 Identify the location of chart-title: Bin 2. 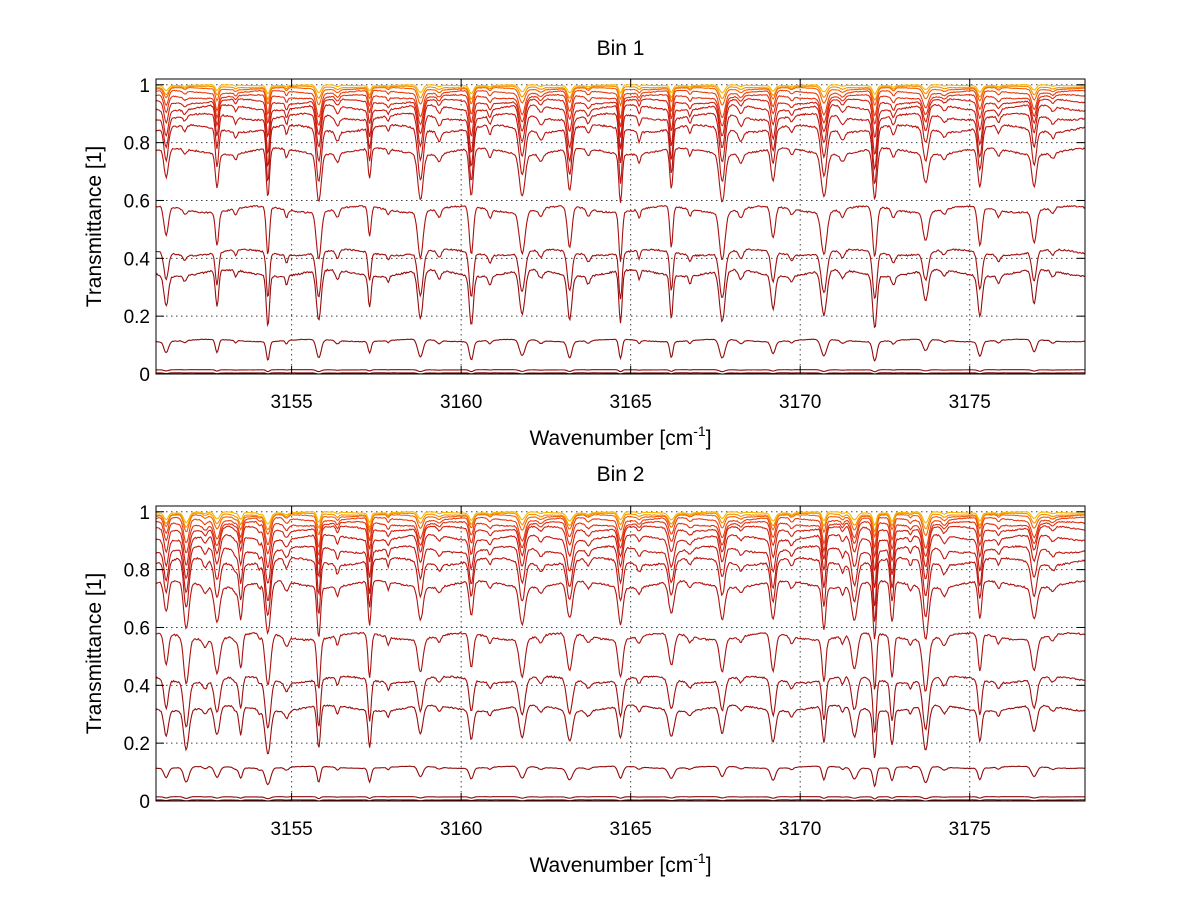
(621, 474).